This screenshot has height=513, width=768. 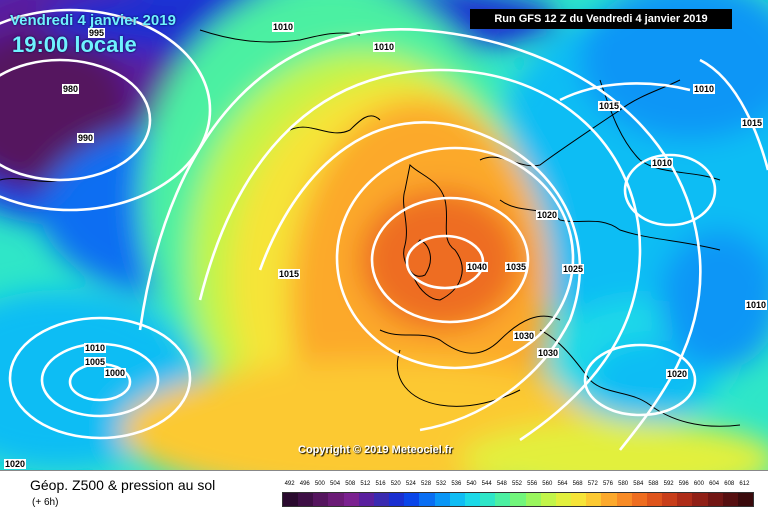 I want to click on scale-label: 508, so click(x=350, y=484).